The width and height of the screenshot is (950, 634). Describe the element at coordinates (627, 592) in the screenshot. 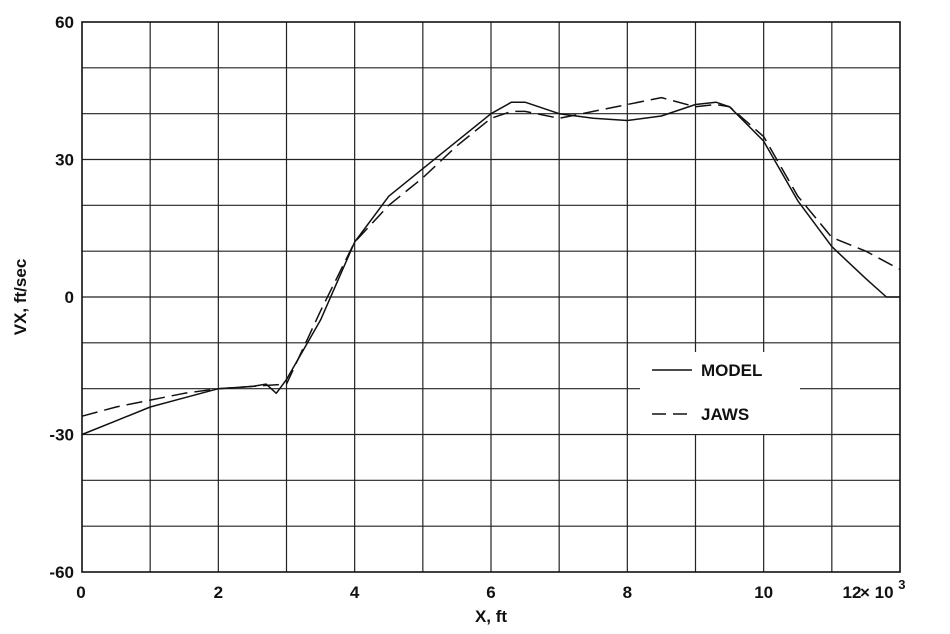

I see `x-tick-label: 8` at that location.